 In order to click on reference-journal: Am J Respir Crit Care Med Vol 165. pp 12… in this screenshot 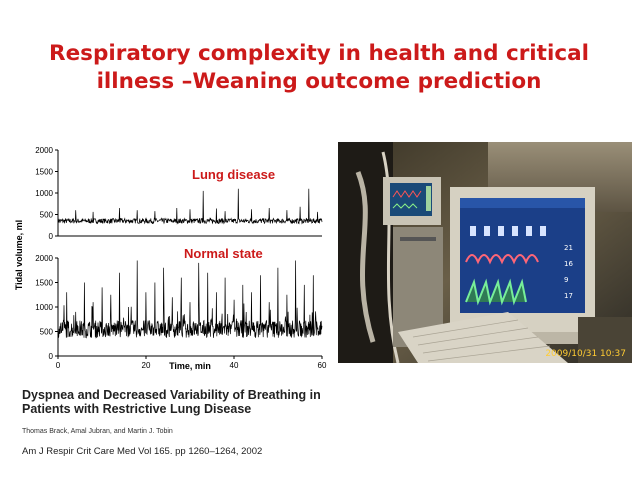, I will do `click(142, 451)`.